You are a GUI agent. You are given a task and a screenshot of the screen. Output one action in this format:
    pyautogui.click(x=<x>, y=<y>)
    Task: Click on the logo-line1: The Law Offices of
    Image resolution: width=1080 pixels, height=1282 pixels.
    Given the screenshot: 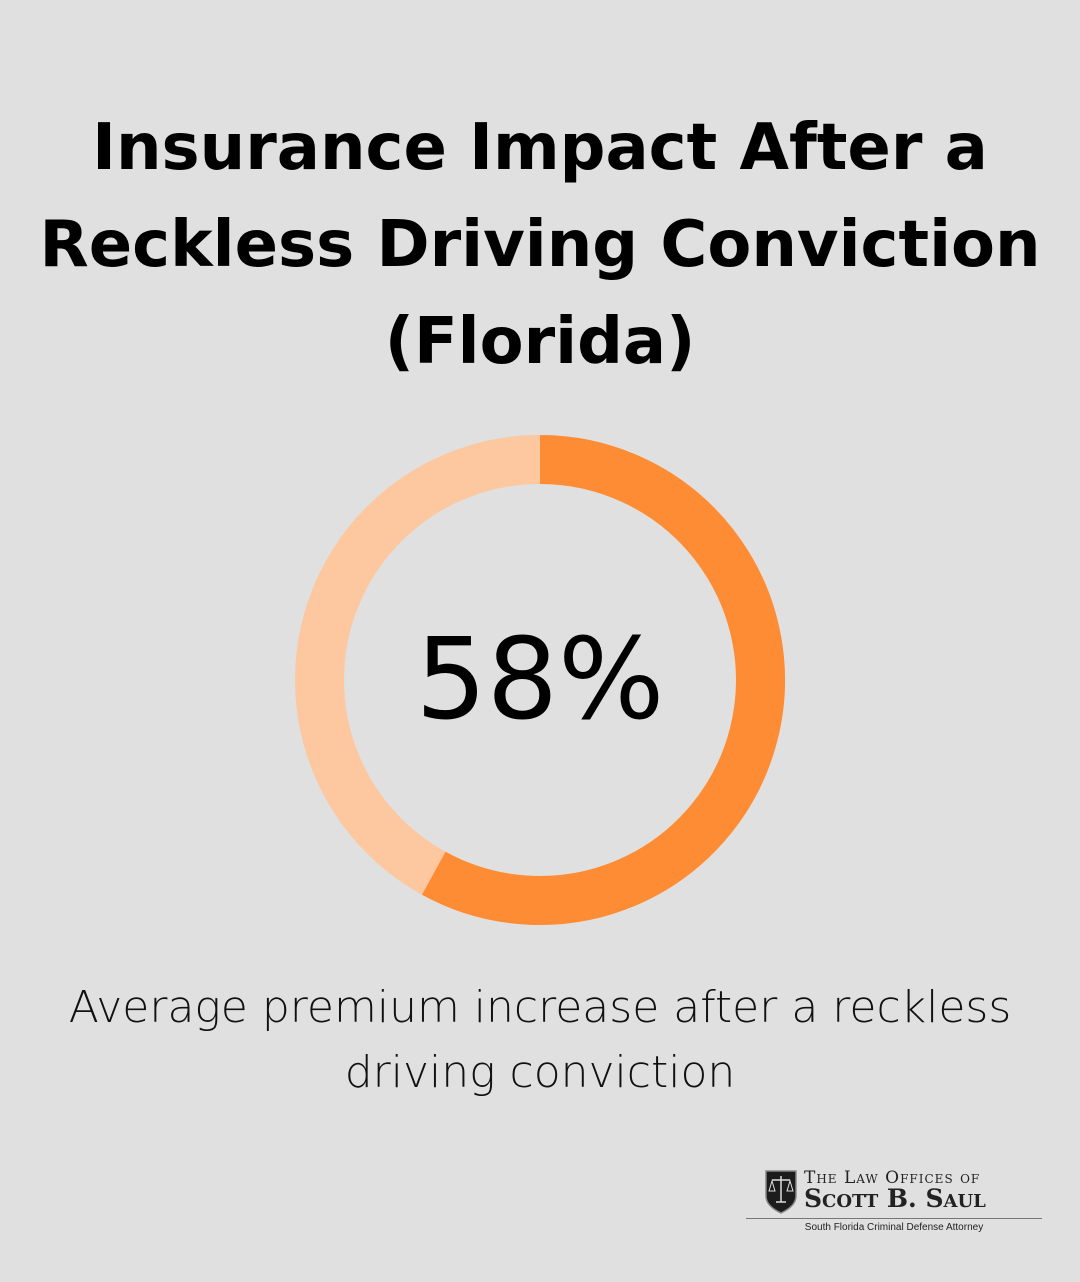 What is the action you would take?
    pyautogui.click(x=892, y=1178)
    